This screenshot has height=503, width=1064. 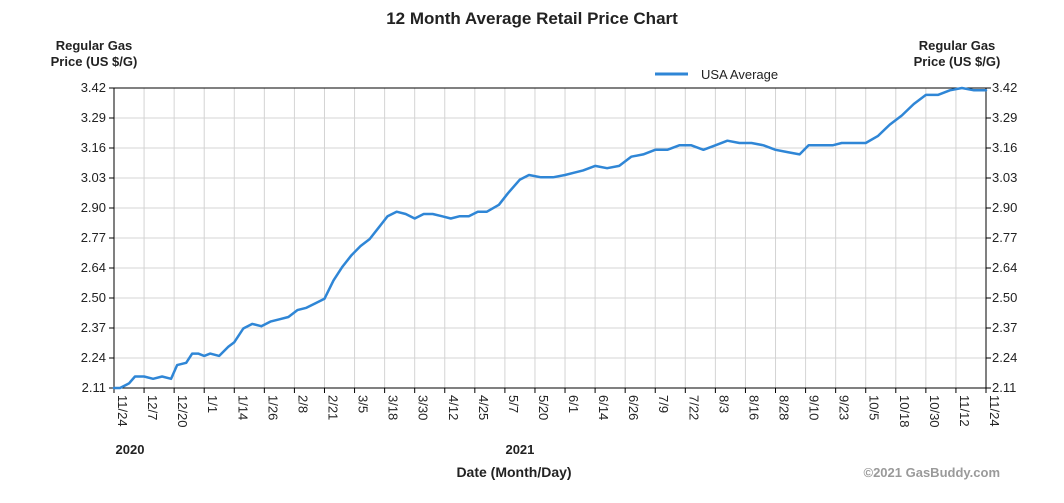 What do you see at coordinates (94, 387) in the screenshot?
I see `y-tick-label-left: 2.11` at bounding box center [94, 387].